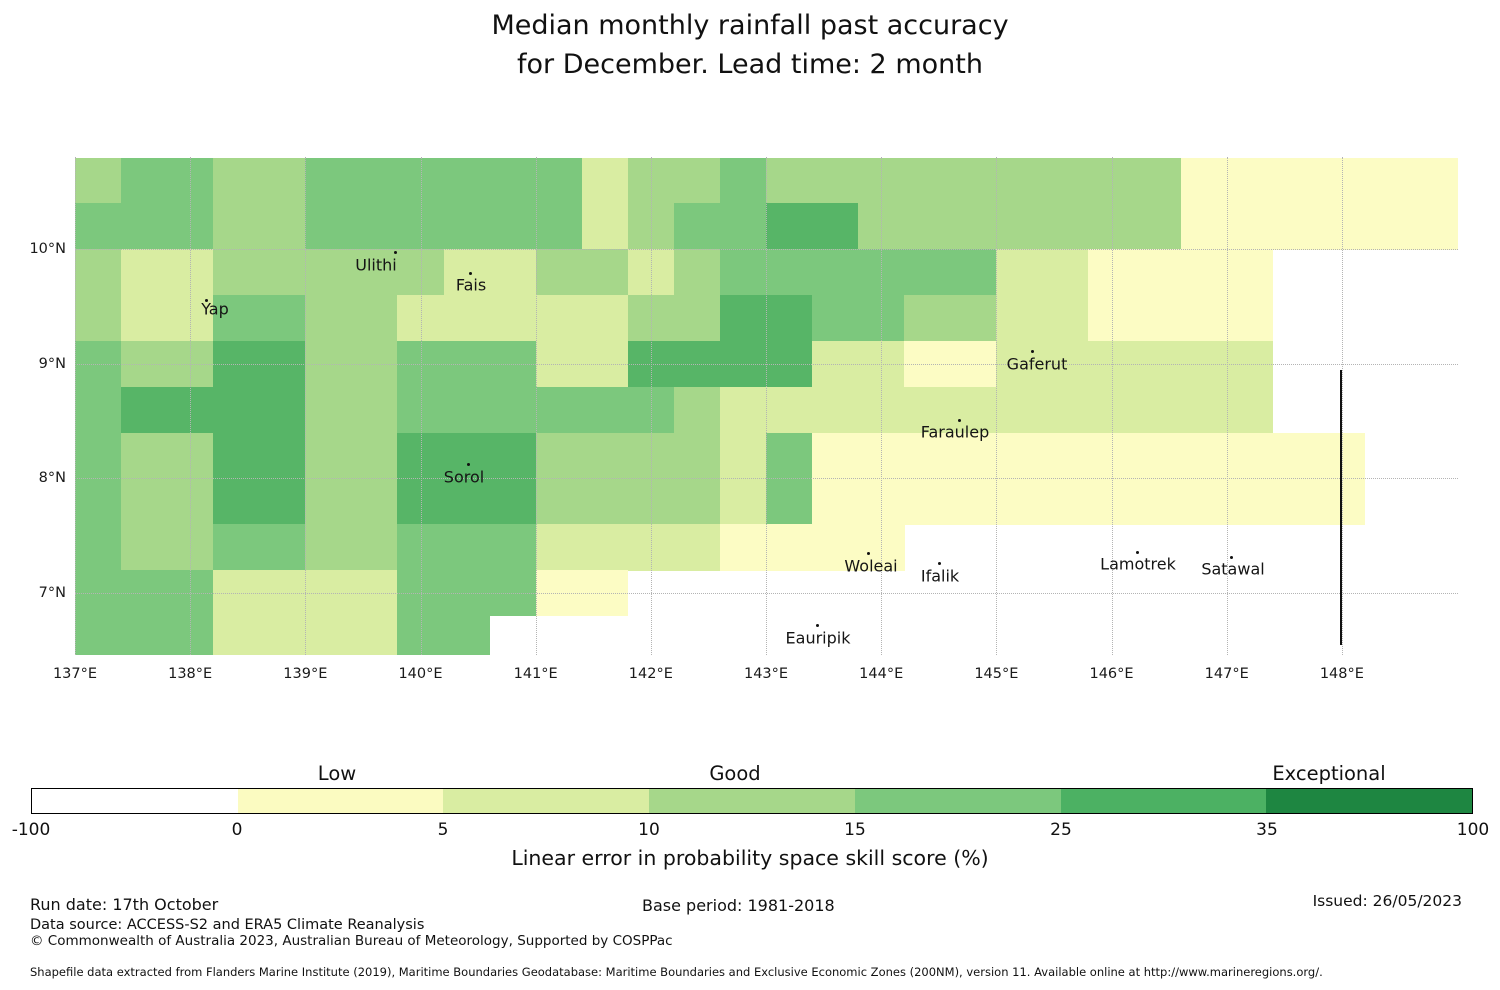 The image size is (1500, 990). Describe the element at coordinates (735, 773) in the screenshot. I see `colorbar-label-good: Good` at that location.